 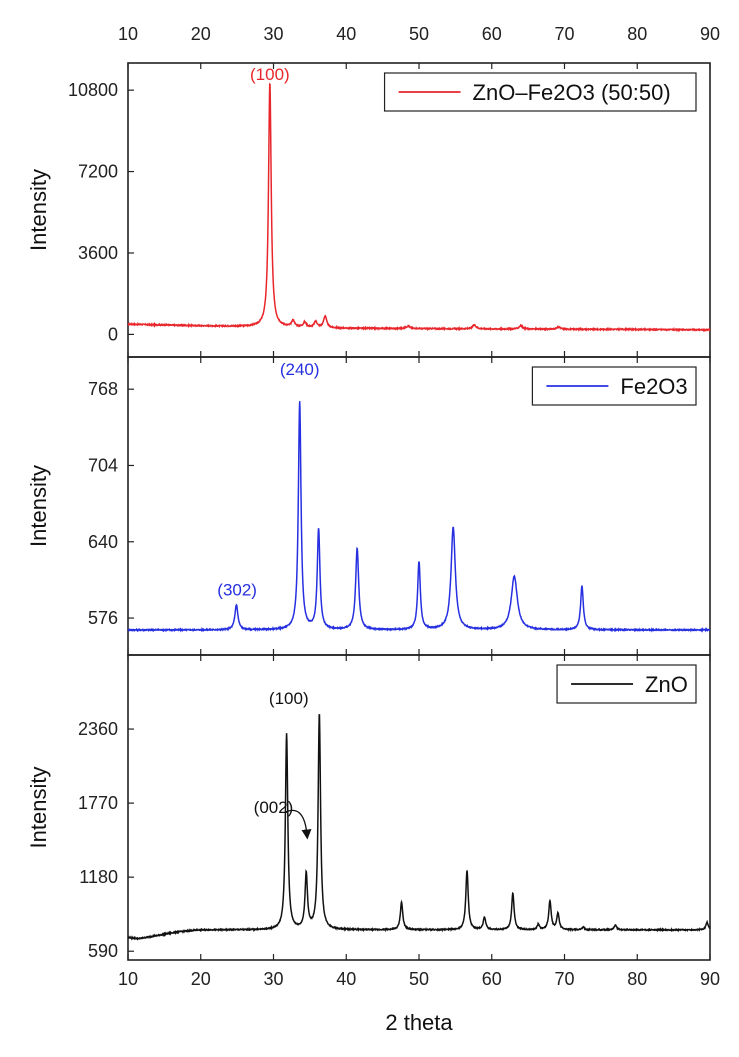 I want to click on x-tick-label: 10, so click(x=128, y=979).